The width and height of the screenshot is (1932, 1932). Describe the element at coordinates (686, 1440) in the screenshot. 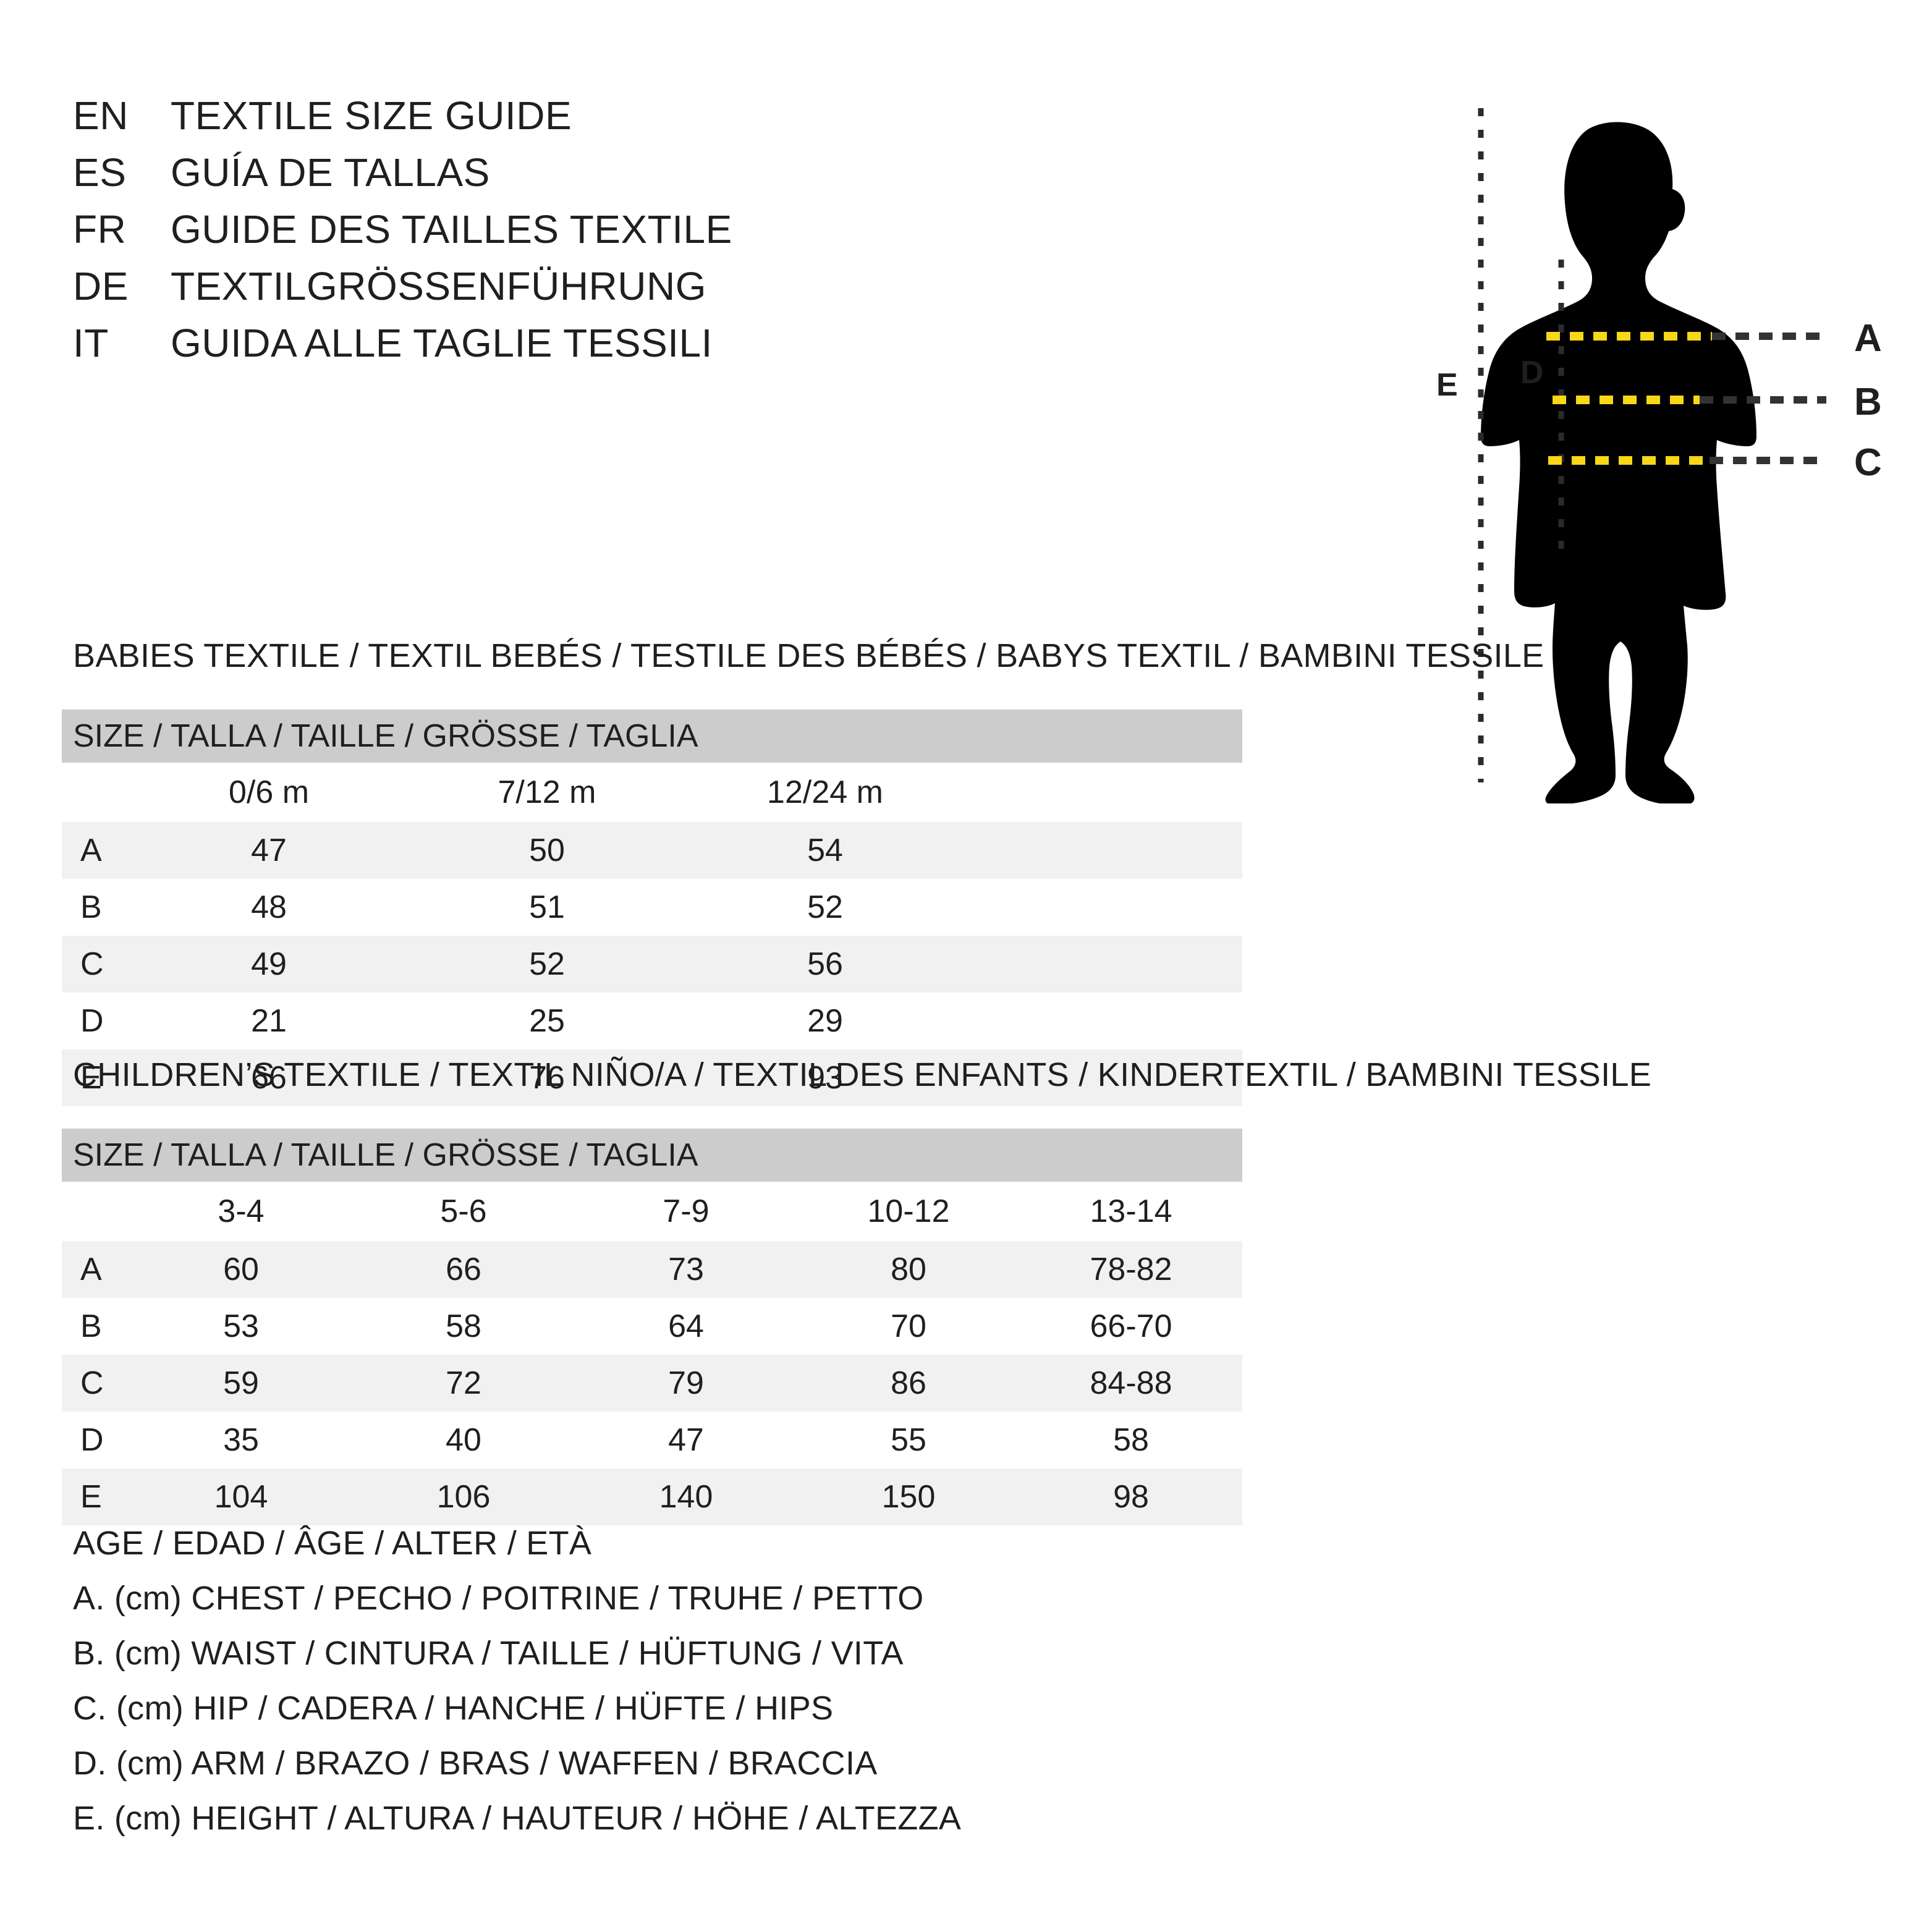

I see `children-cell-d-2: 47` at that location.